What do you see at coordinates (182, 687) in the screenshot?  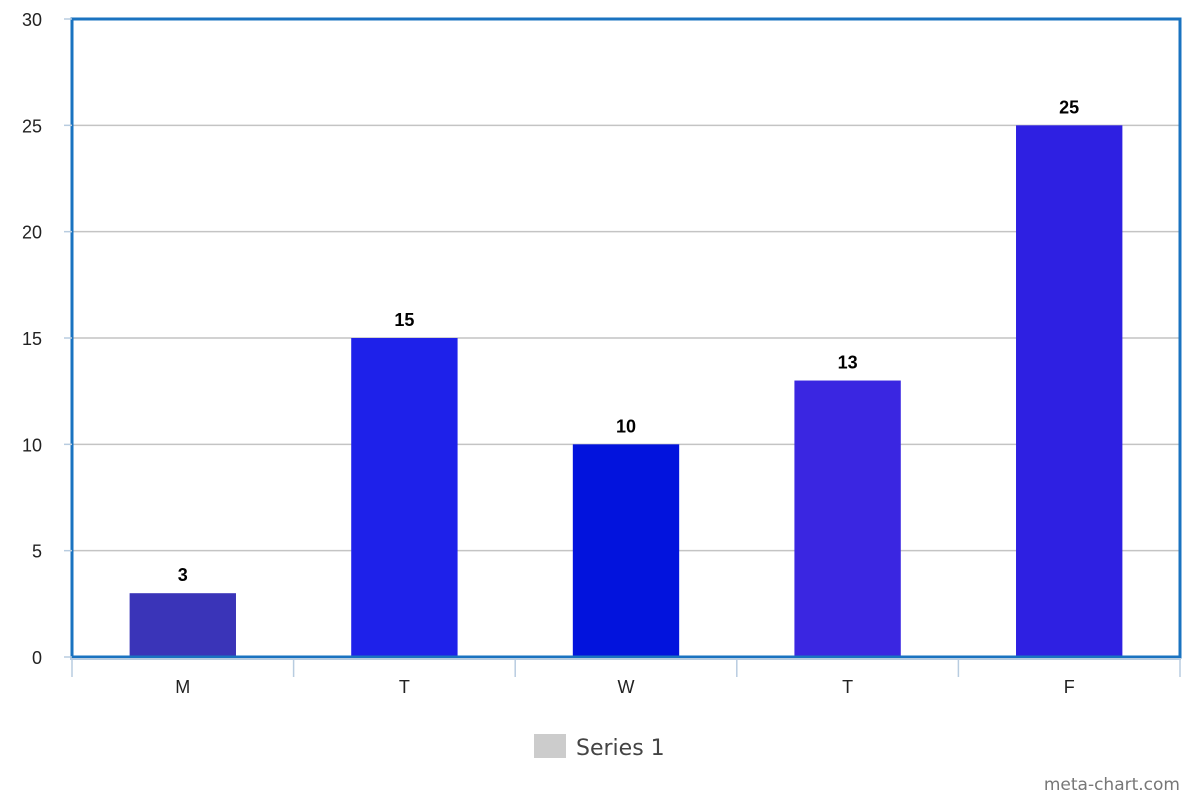 I see `x-tick-label: M` at bounding box center [182, 687].